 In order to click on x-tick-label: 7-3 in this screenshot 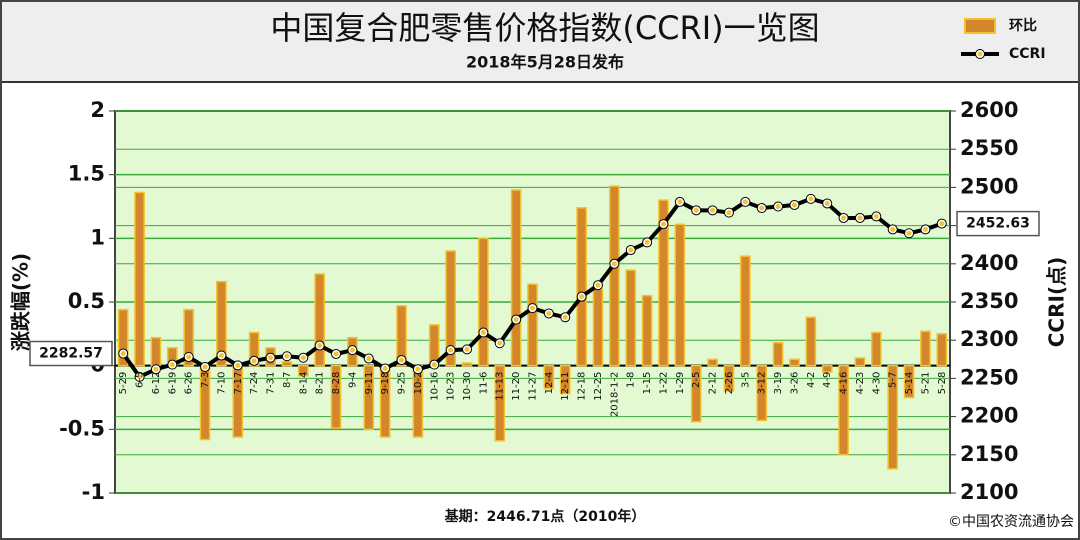, I will do `click(205, 380)`.